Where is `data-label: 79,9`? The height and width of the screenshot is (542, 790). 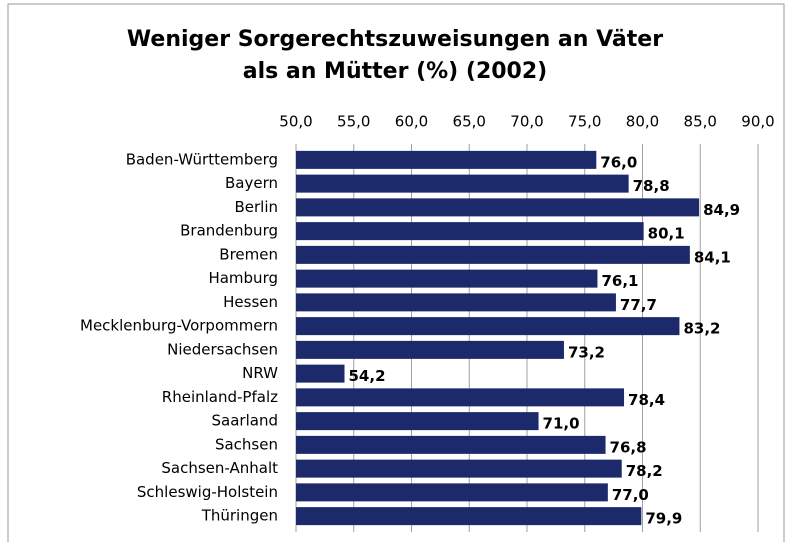 data-label: 79,9 is located at coordinates (663, 519).